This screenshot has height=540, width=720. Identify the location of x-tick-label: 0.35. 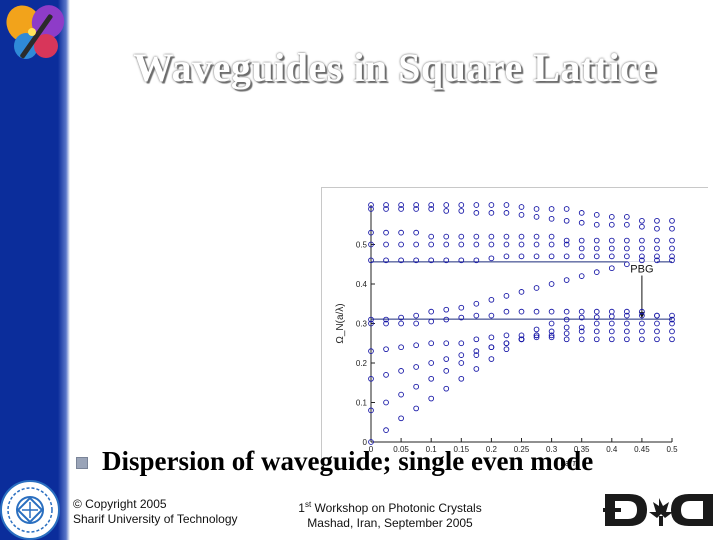
(582, 449).